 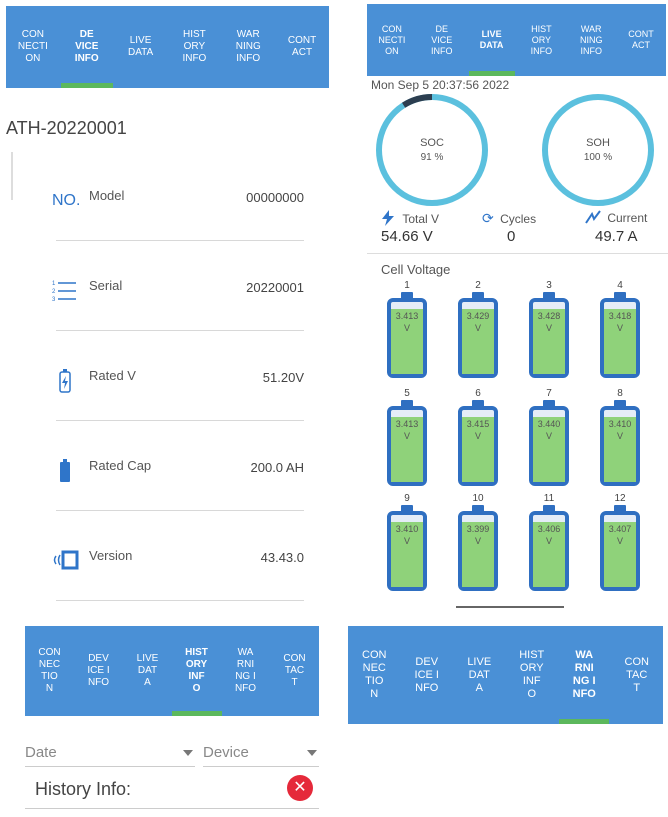 I want to click on info-label: Model, so click(x=107, y=195).